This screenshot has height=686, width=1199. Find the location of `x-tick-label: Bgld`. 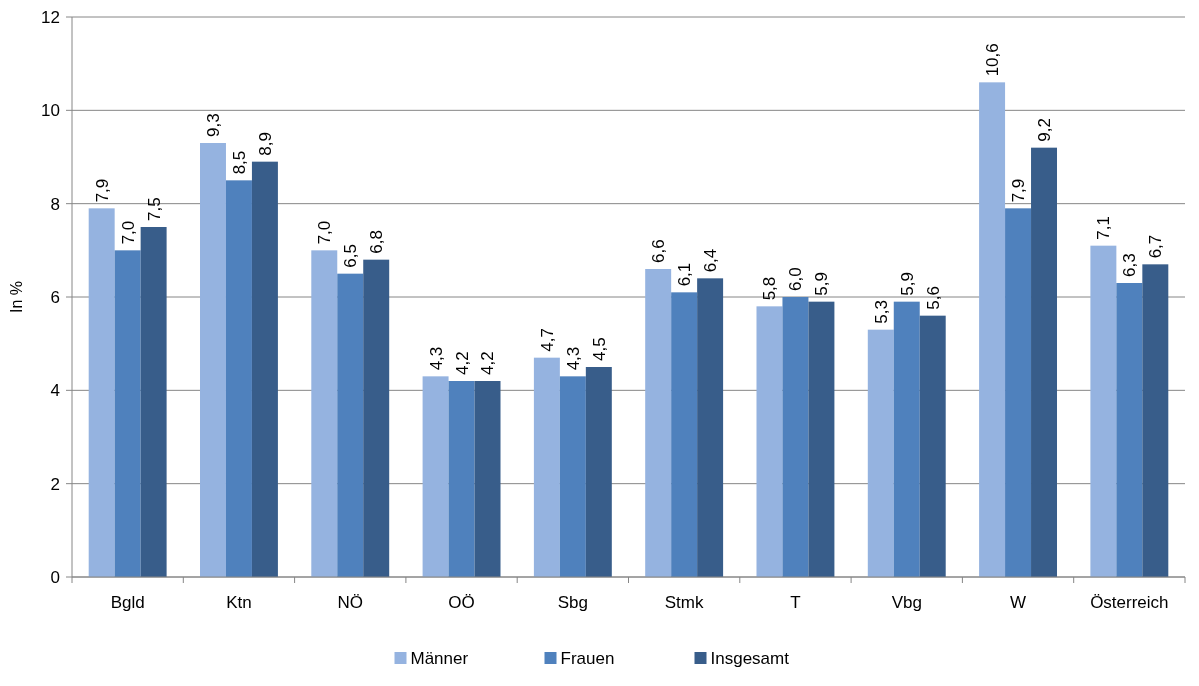

x-tick-label: Bgld is located at coordinates (127, 602).